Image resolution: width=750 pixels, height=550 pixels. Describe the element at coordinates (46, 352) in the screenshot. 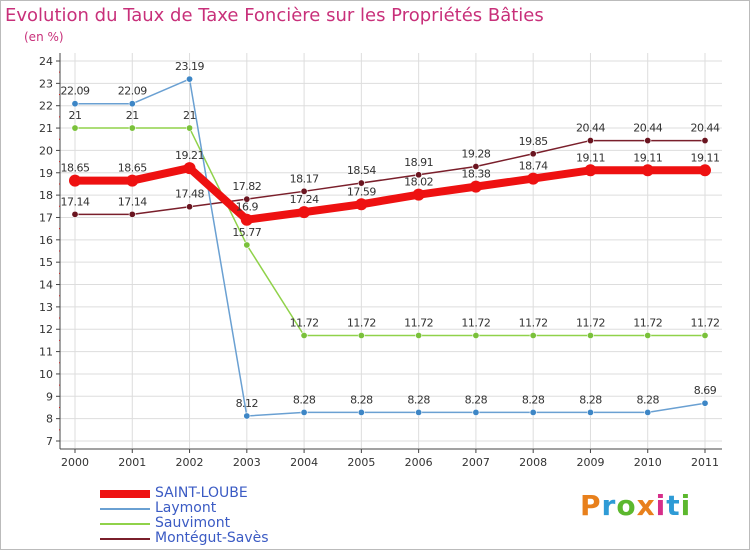

I see `y-tick-label: 11` at that location.